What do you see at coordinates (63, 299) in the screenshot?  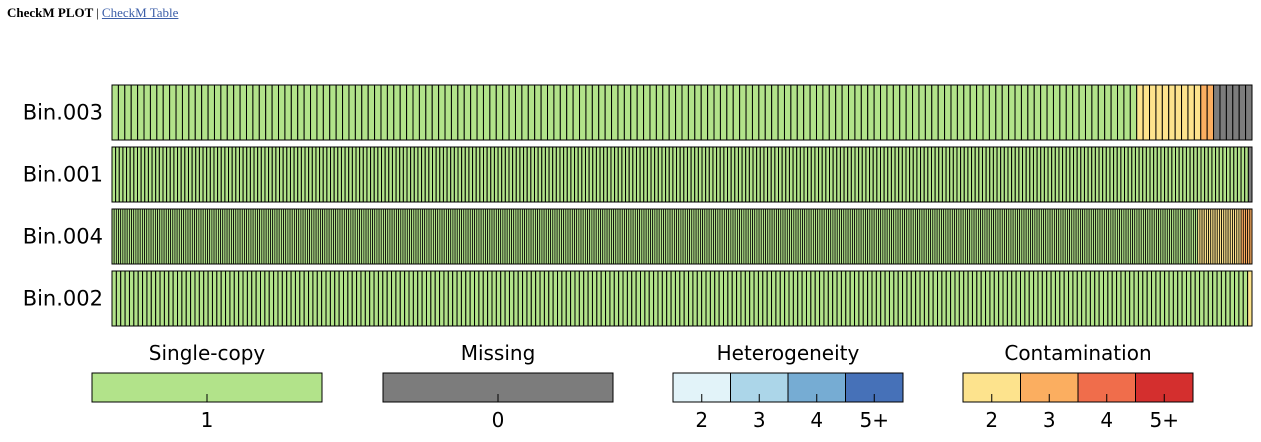 I see `bin-label: Bin.002` at bounding box center [63, 299].